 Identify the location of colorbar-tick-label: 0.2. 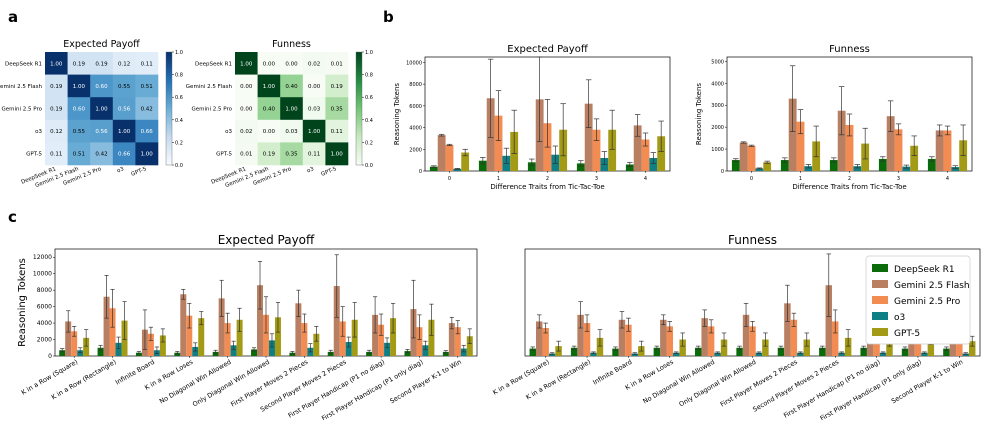
(369, 143).